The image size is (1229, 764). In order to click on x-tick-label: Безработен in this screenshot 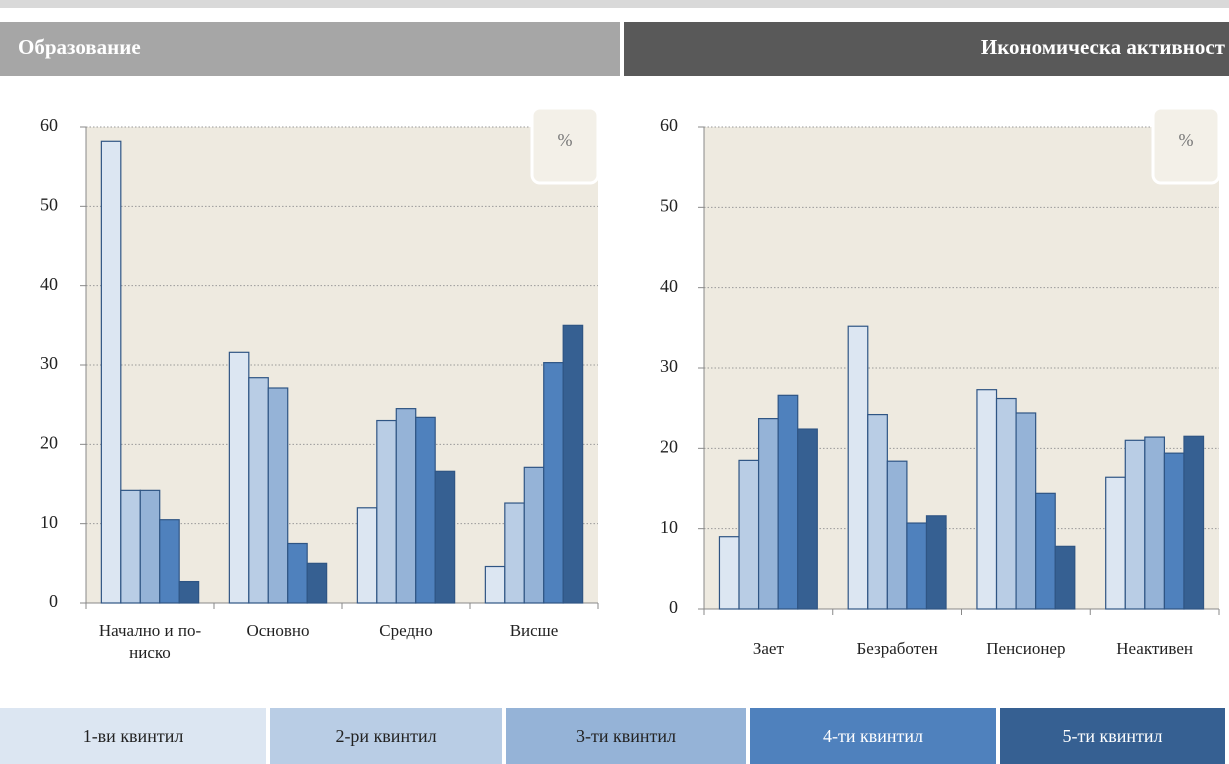, I will do `click(897, 648)`.